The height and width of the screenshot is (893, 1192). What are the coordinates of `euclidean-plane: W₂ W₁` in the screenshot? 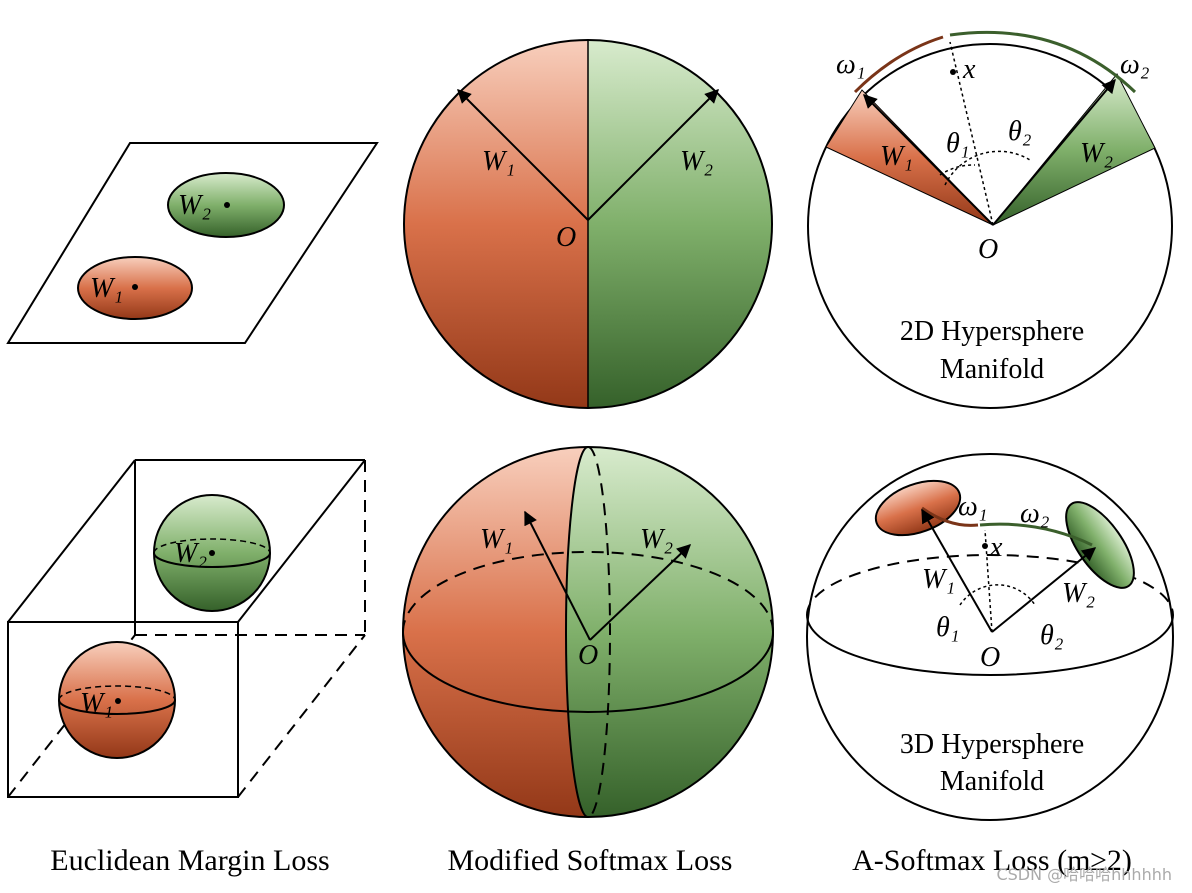 It's located at (192, 243).